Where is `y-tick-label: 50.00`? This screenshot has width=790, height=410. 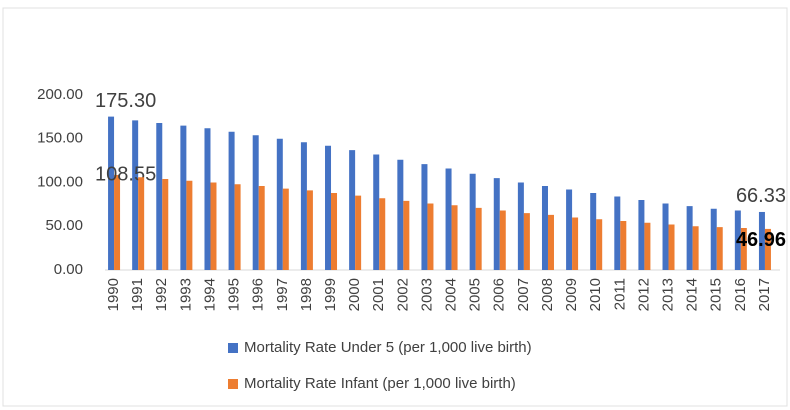 y-tick-label: 50.00 is located at coordinates (64, 225).